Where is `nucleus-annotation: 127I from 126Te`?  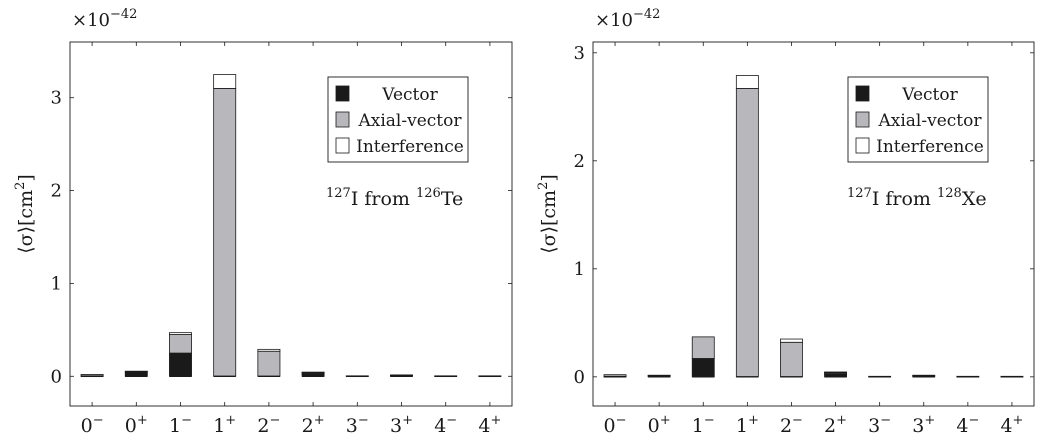 nucleus-annotation: 127I from 126Te is located at coordinates (394, 198).